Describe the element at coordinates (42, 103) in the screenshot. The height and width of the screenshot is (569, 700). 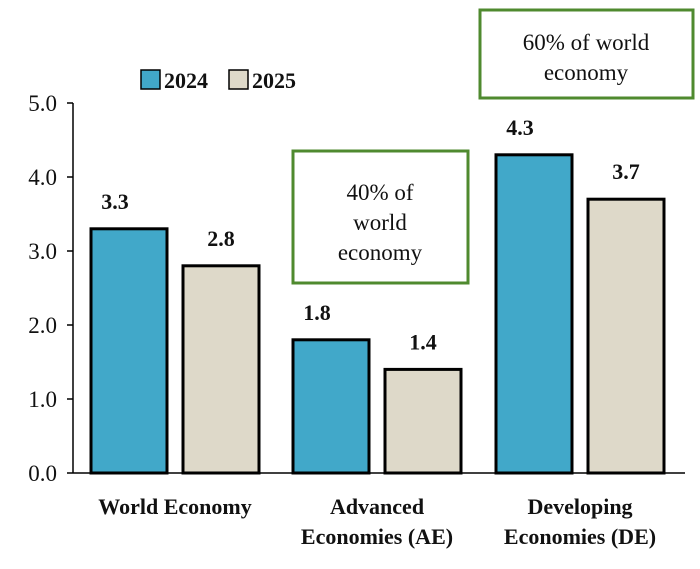
I see `y-tick-label: 5.0` at that location.